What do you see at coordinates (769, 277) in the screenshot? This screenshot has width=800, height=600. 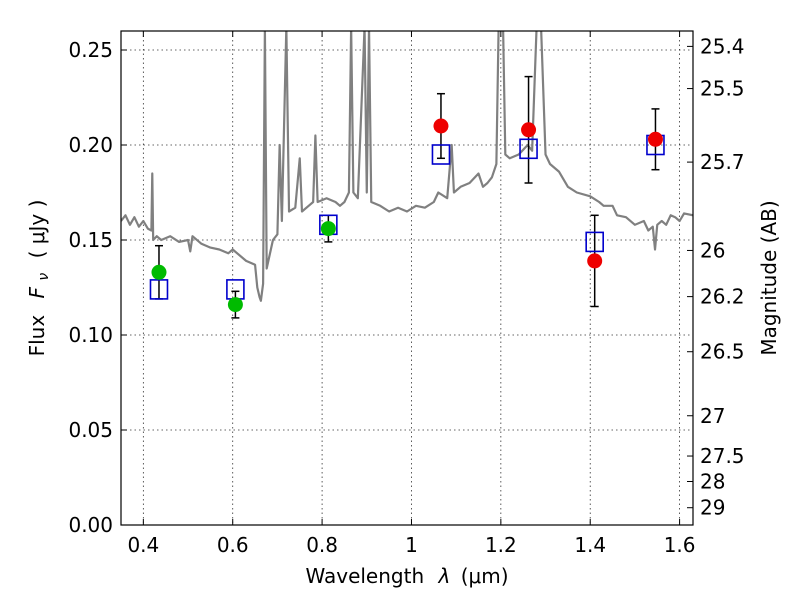 I see `y2-axis-label: Magnitude (AB)` at bounding box center [769, 277].